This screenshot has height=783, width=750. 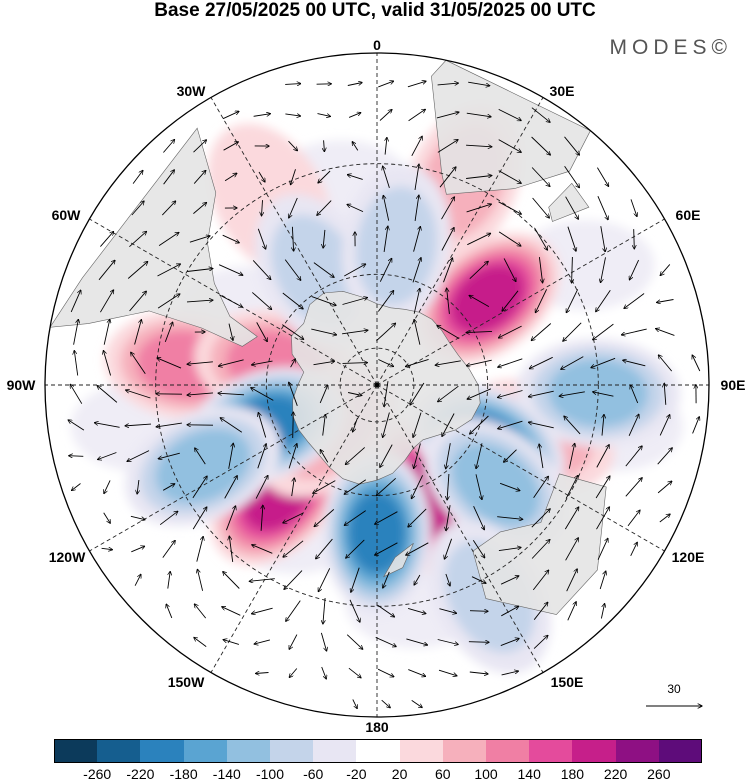 I want to click on colorbar-tick-label: -100, so click(x=270, y=774).